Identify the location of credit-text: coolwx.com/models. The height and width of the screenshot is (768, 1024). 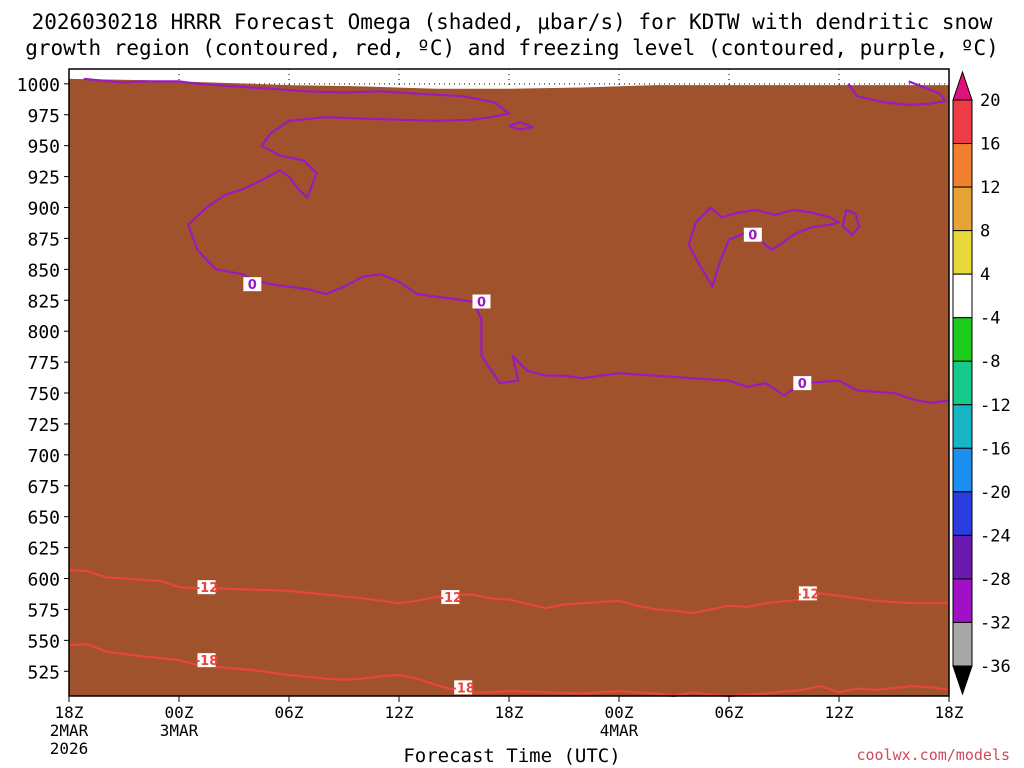
(933, 755).